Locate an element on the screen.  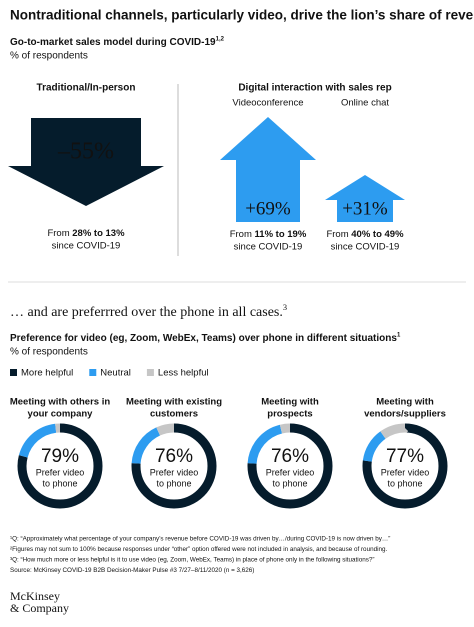
traditional-from: From 28% to 13% is located at coordinates (86, 233).